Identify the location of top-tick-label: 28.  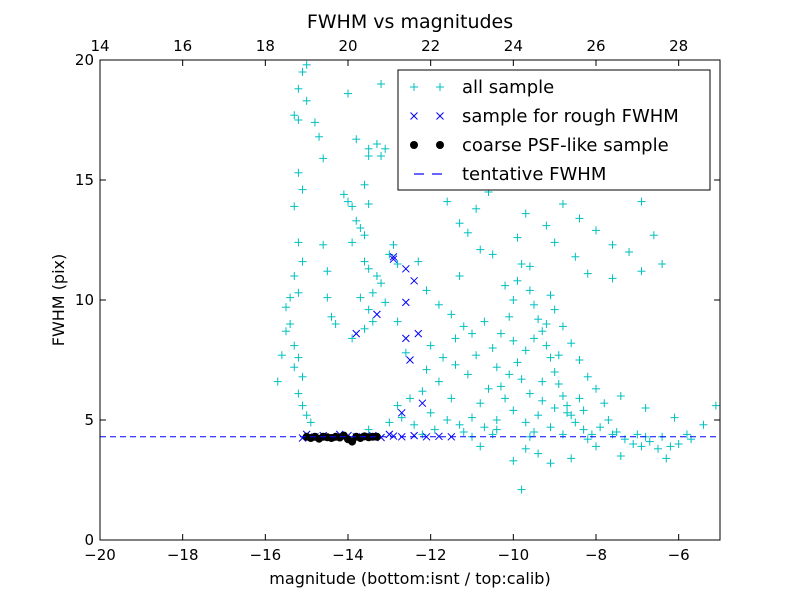
(678, 46).